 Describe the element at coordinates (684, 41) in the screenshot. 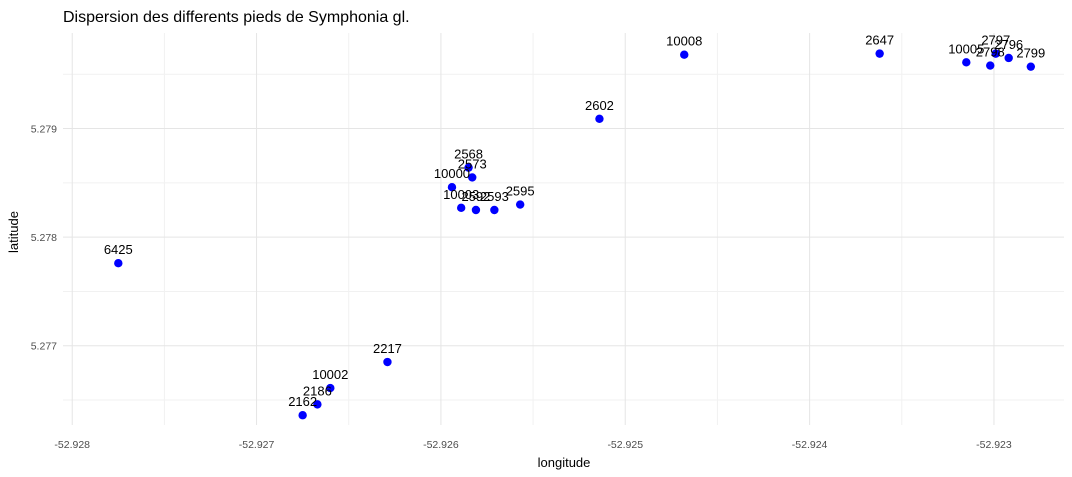

I see `data-point-label: 10008` at that location.